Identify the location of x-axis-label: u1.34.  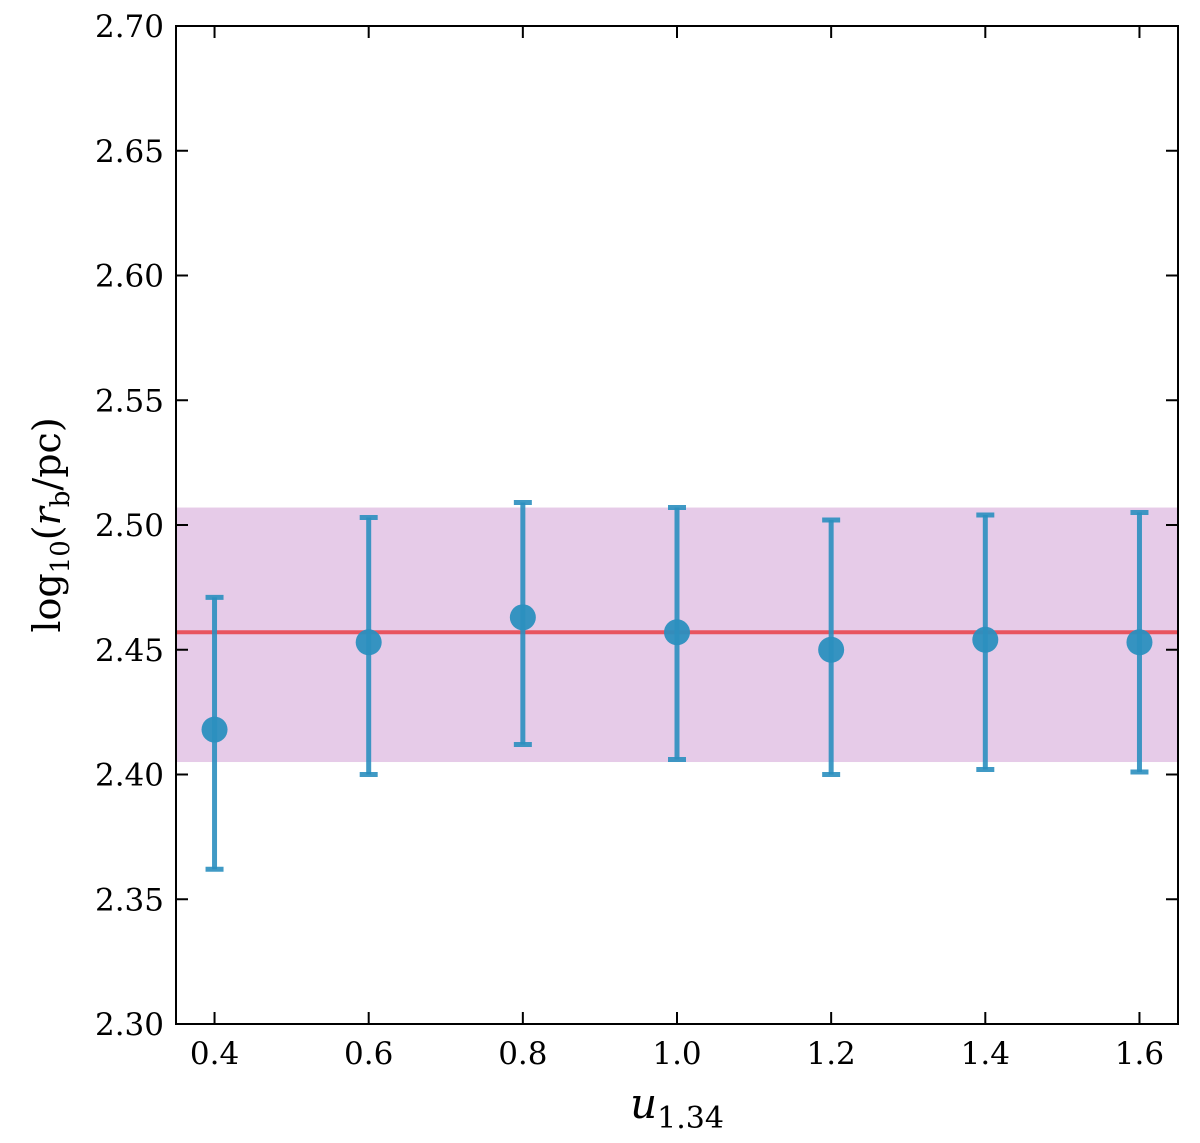
(677, 1107).